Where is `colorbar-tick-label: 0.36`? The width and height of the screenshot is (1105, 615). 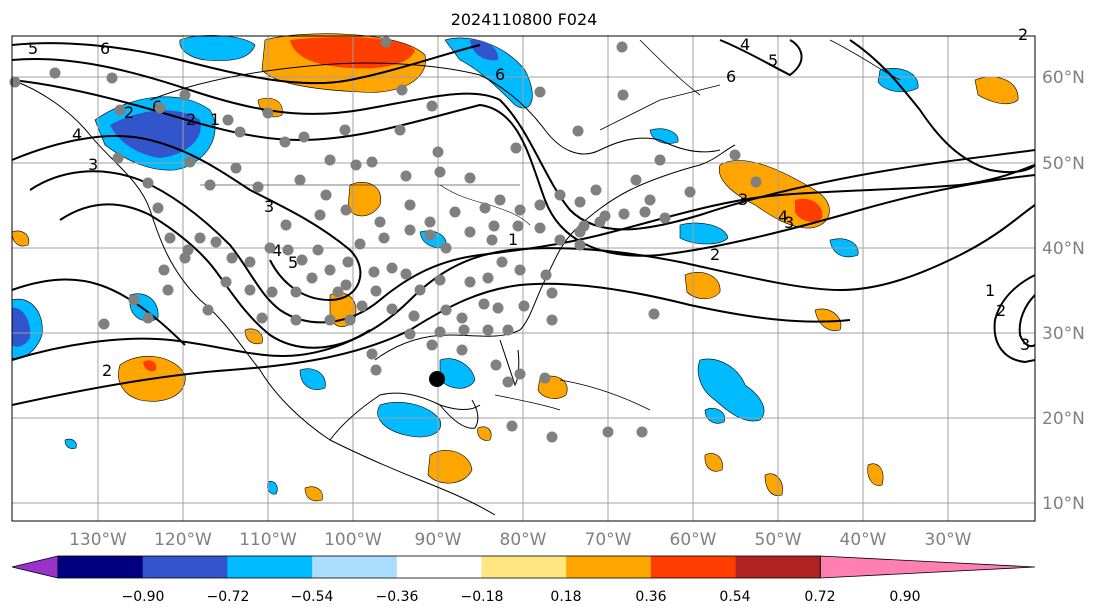
colorbar-tick-label: 0.36 is located at coordinates (650, 597).